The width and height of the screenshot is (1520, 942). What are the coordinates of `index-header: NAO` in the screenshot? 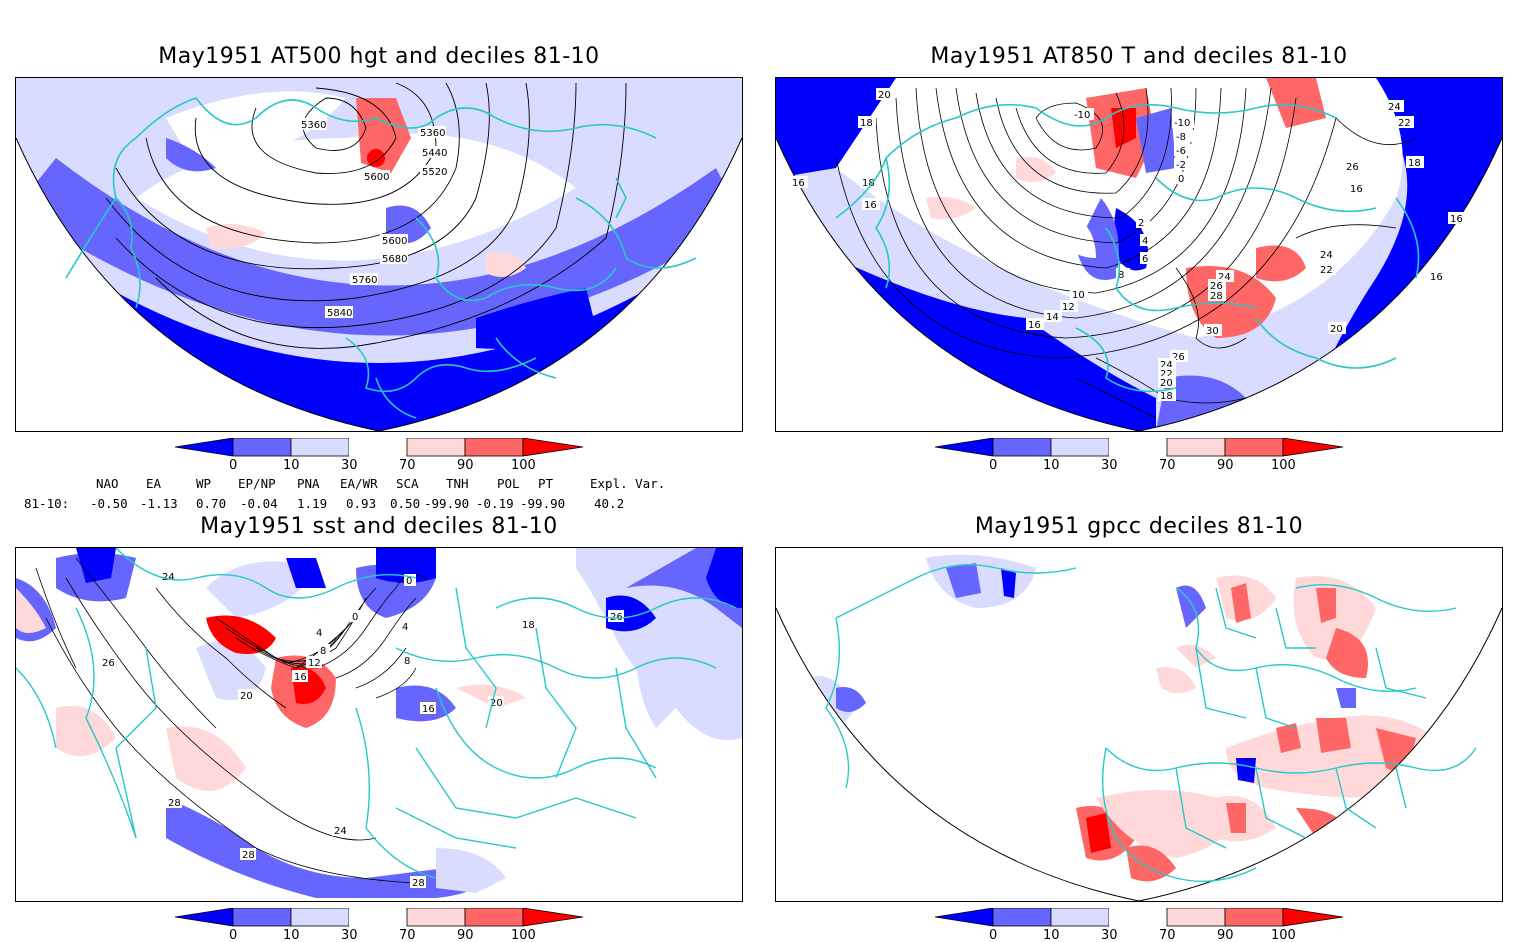 It's located at (107, 483).